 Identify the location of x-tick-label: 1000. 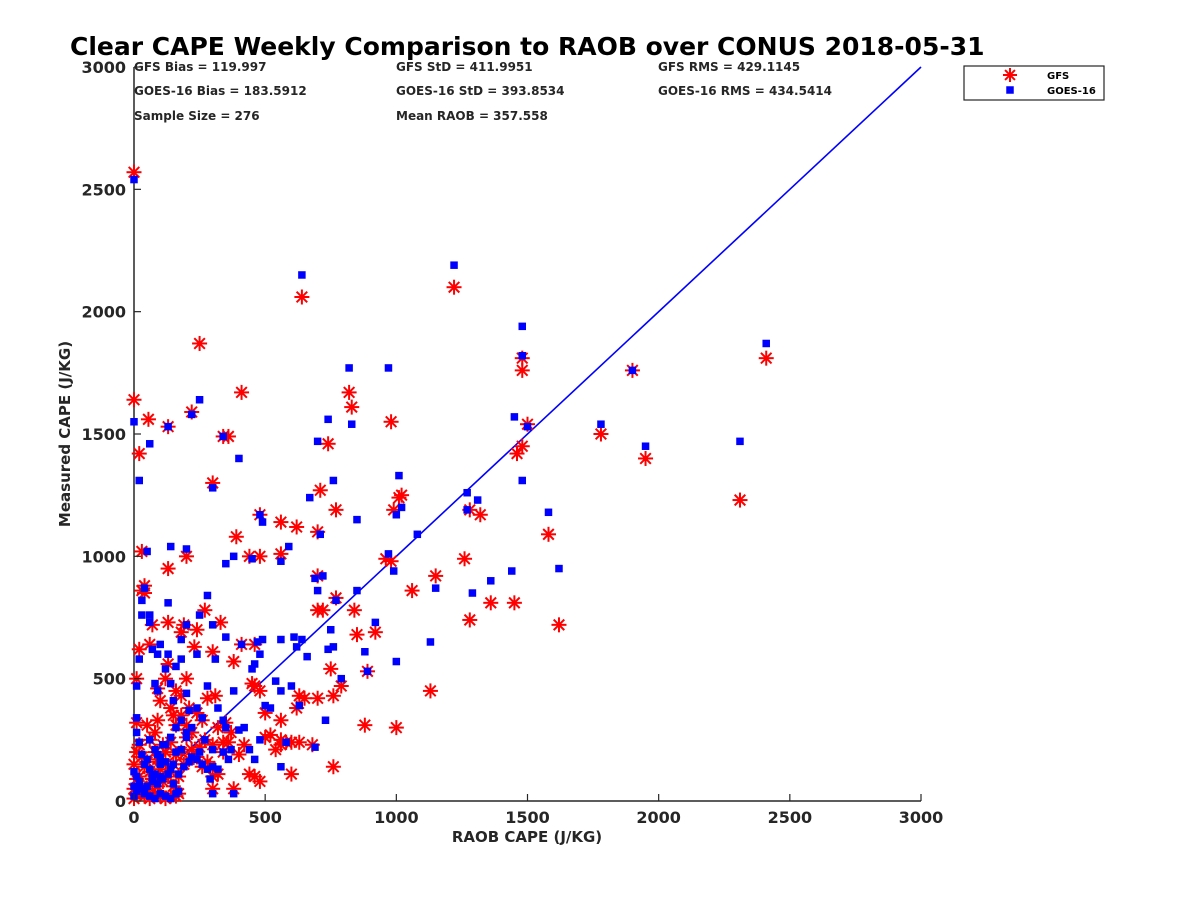
(396, 817).